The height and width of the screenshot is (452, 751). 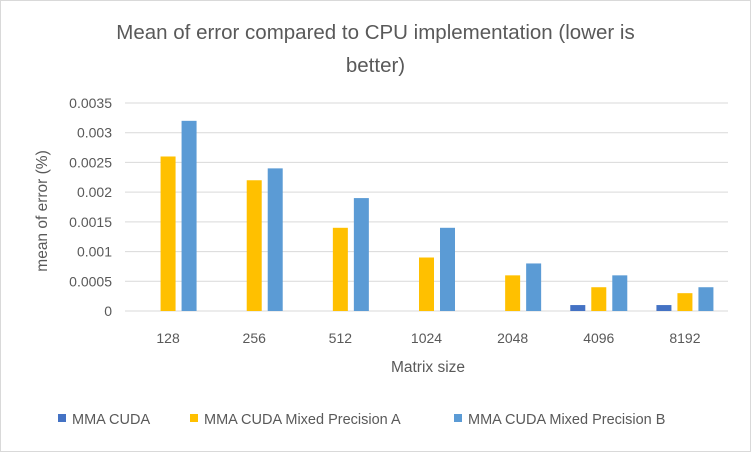 What do you see at coordinates (168, 338) in the screenshot?
I see `x-tick-label: 128` at bounding box center [168, 338].